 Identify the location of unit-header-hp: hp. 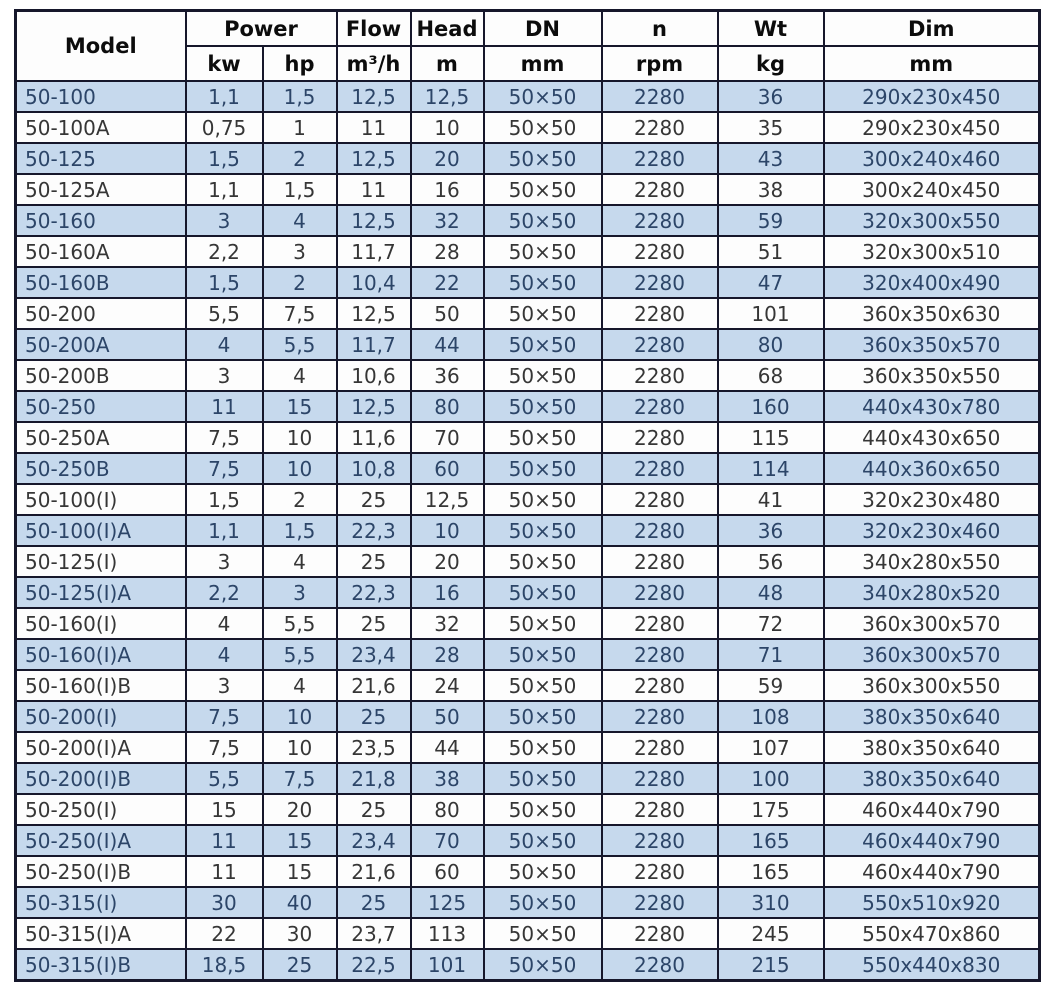
(299, 63).